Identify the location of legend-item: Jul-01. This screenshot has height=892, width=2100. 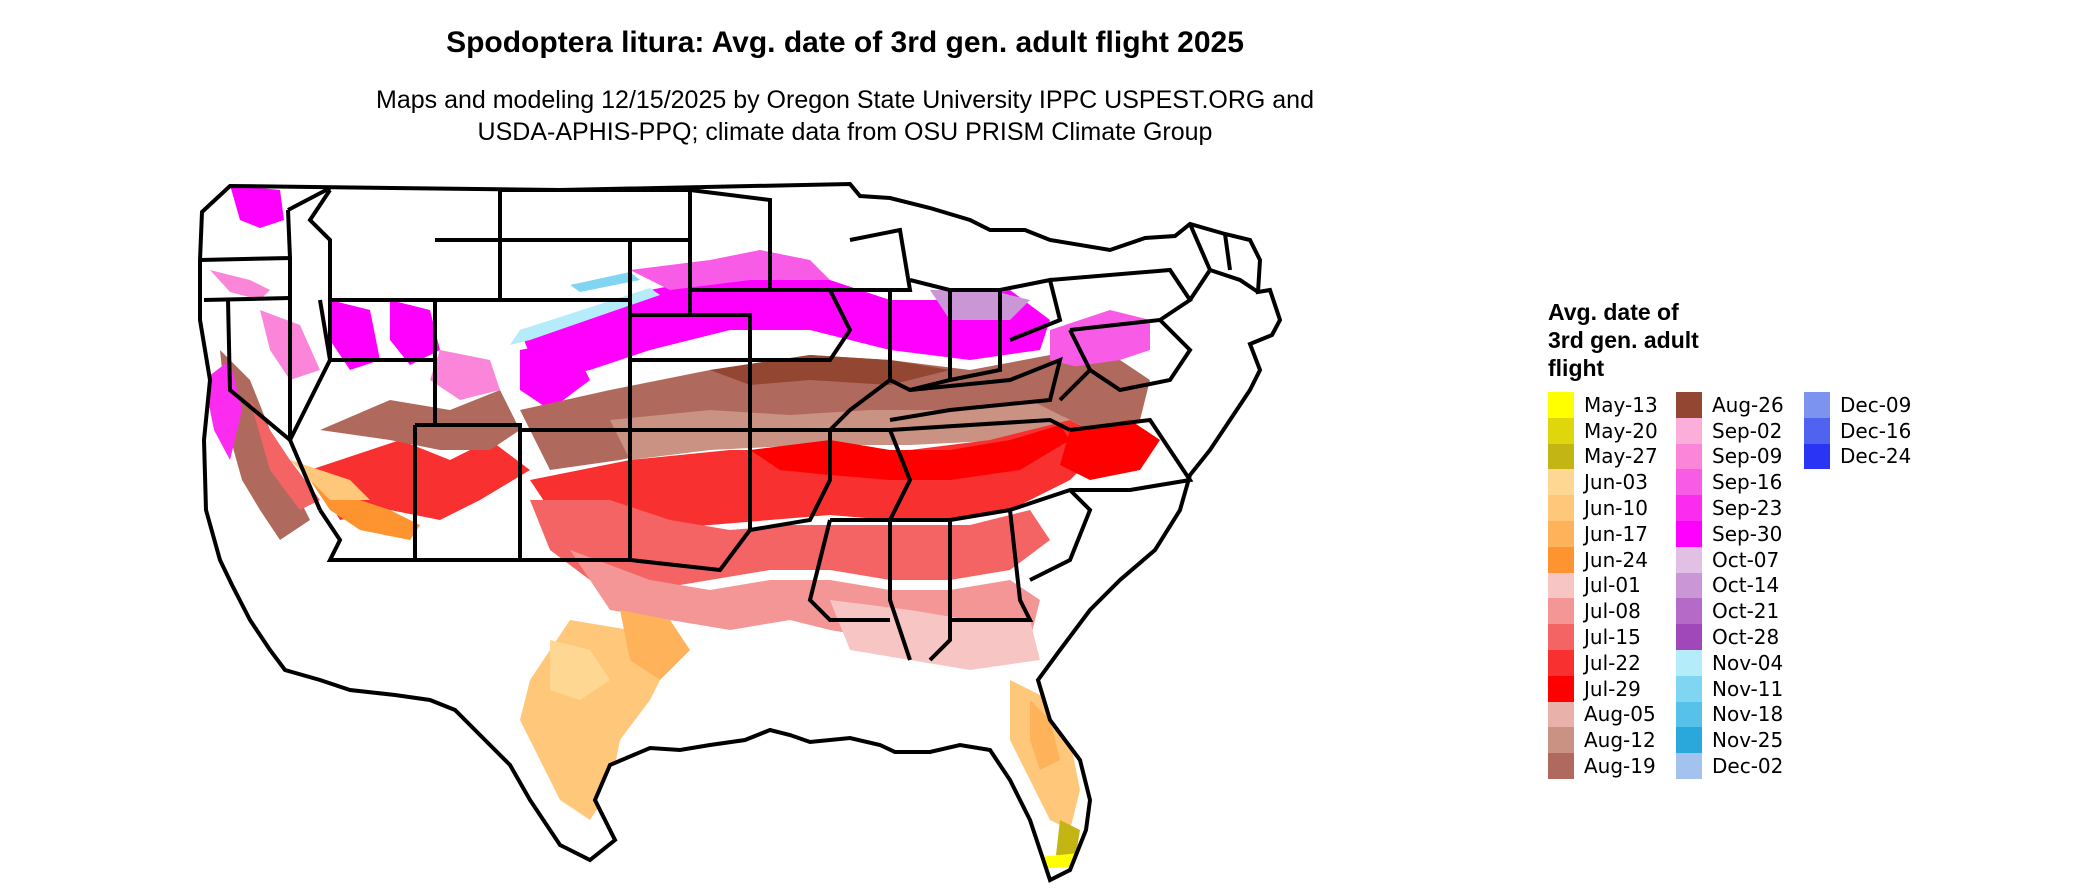
(1612, 585).